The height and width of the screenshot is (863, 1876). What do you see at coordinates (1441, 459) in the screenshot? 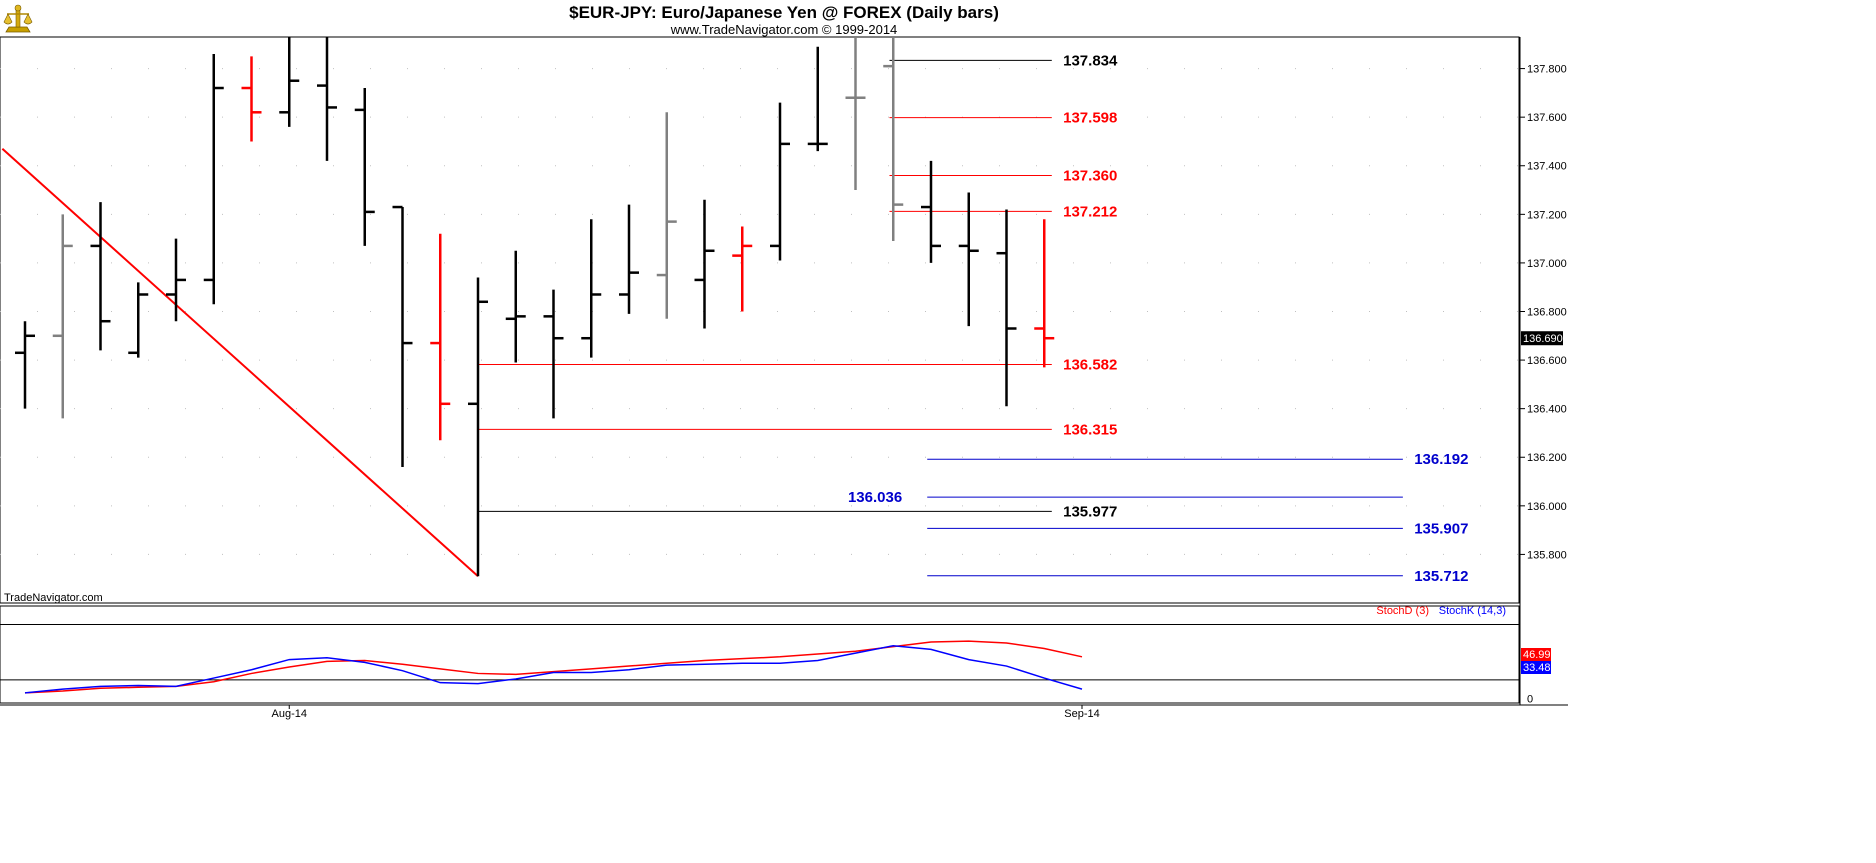
I see `level-label: 136.192` at bounding box center [1441, 459].